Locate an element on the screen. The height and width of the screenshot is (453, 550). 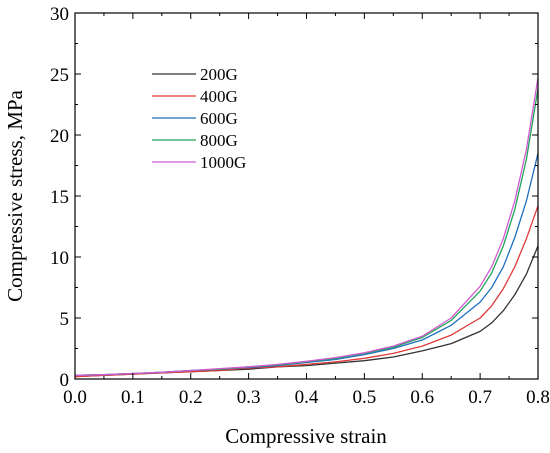
y-axis-title: Compressive stress, MPa is located at coordinates (15, 195).